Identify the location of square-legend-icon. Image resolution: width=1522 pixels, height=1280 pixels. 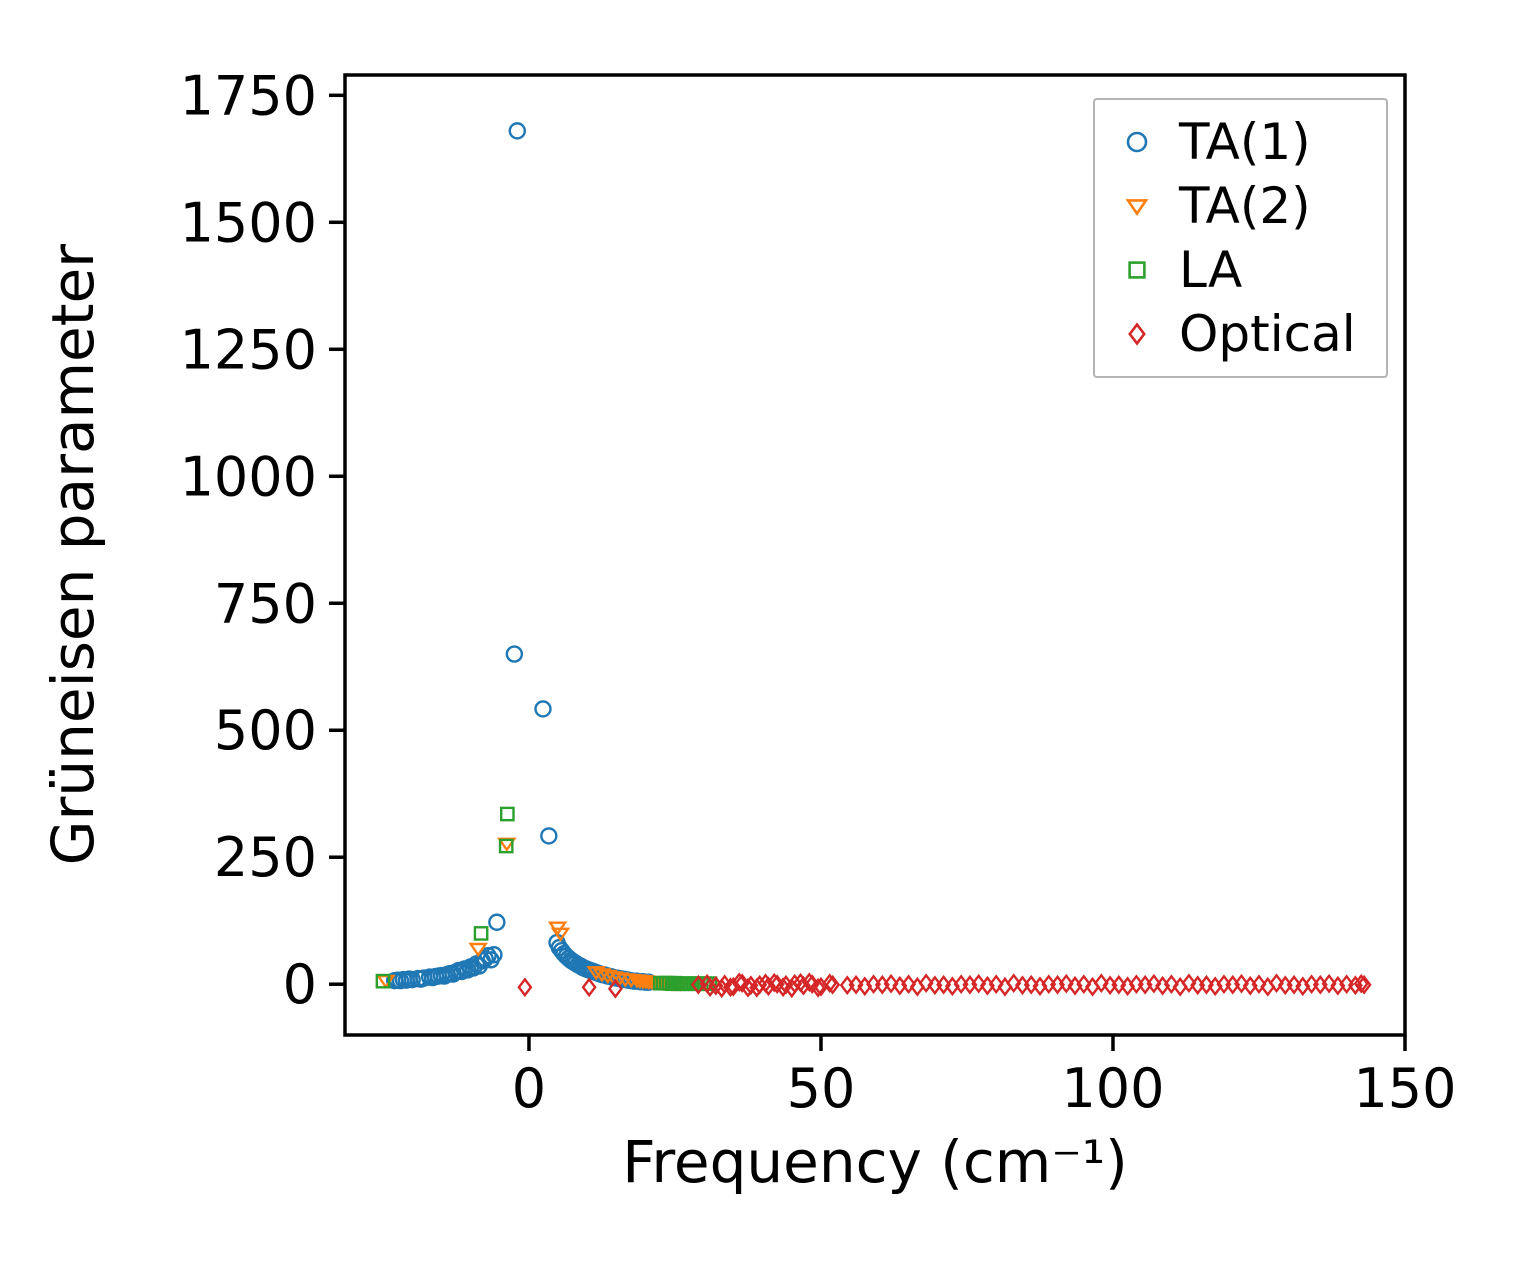
(1137, 270).